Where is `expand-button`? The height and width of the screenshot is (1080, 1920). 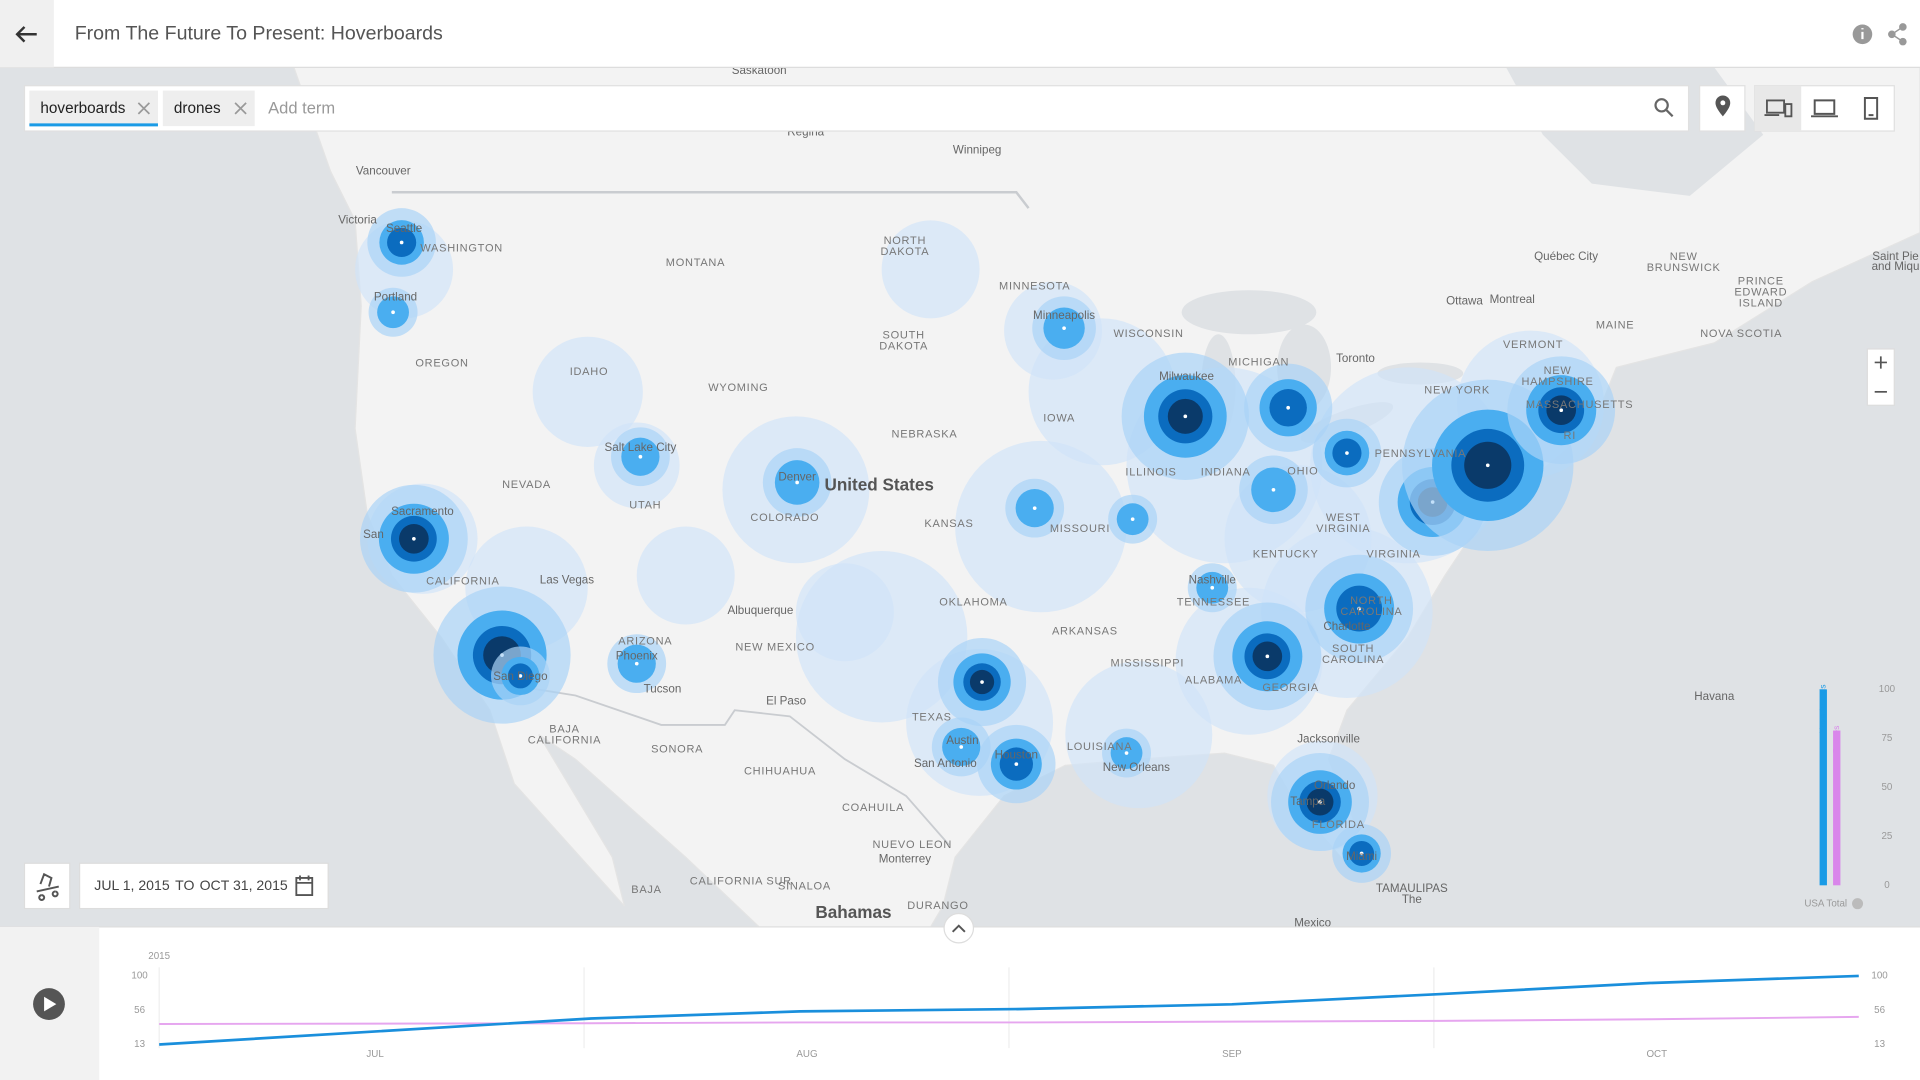 expand-button is located at coordinates (959, 928).